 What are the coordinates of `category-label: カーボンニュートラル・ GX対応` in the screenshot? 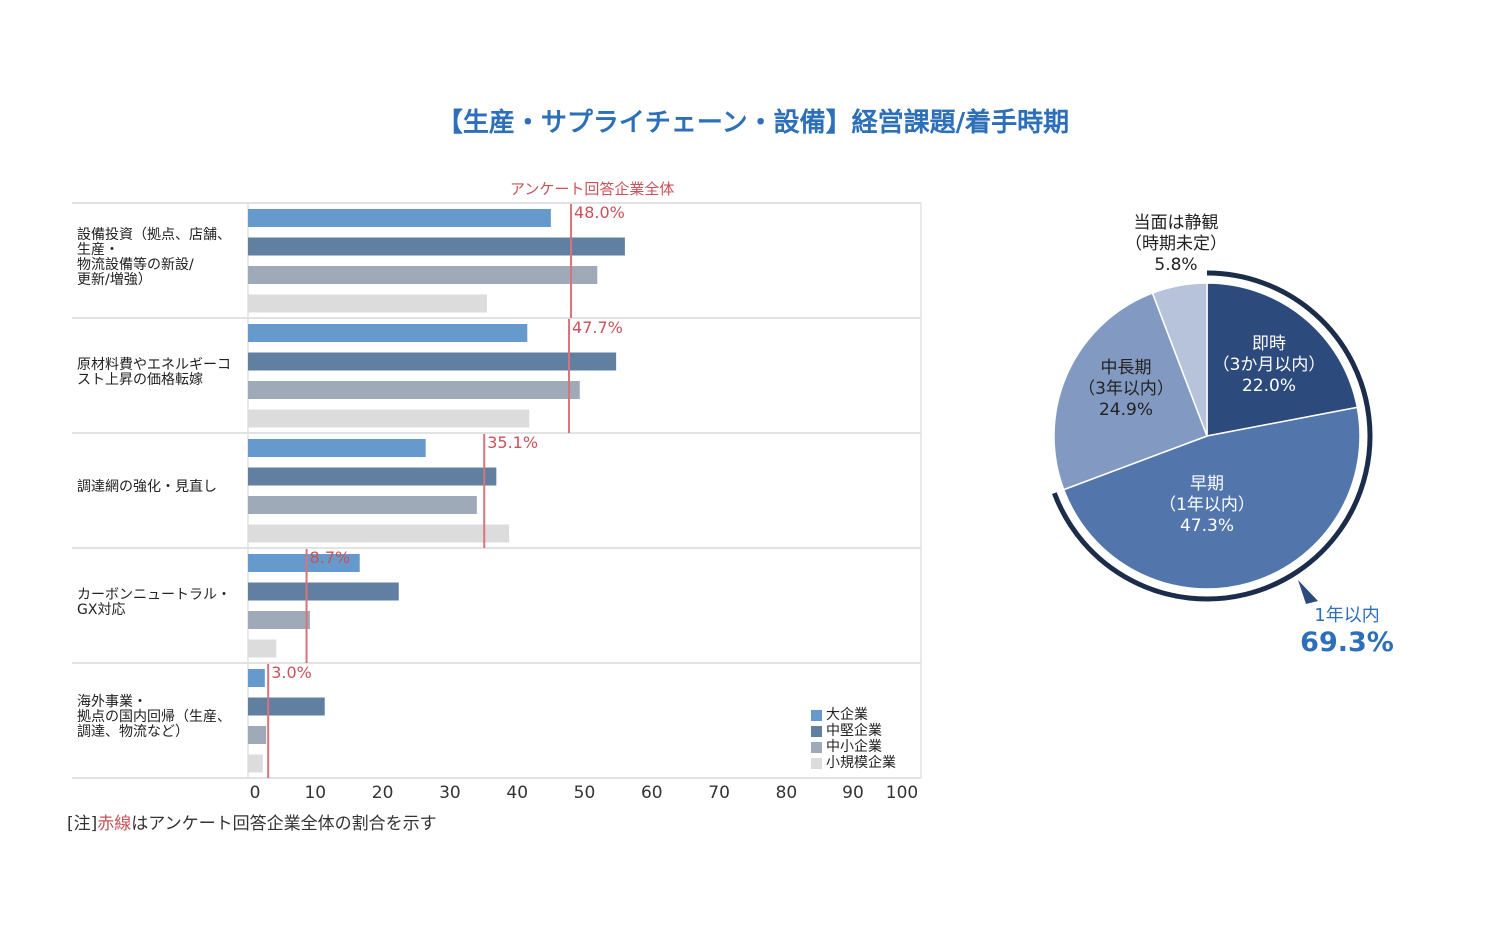 It's located at (162, 602).